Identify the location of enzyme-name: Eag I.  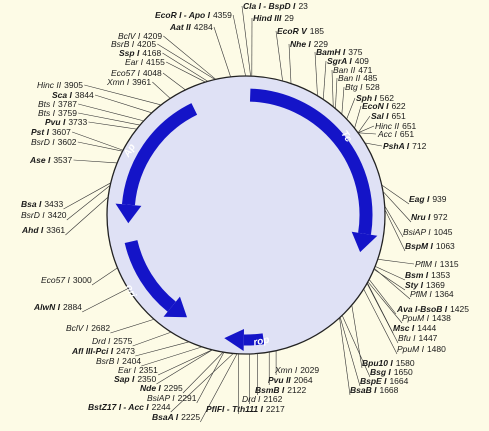
(419, 199).